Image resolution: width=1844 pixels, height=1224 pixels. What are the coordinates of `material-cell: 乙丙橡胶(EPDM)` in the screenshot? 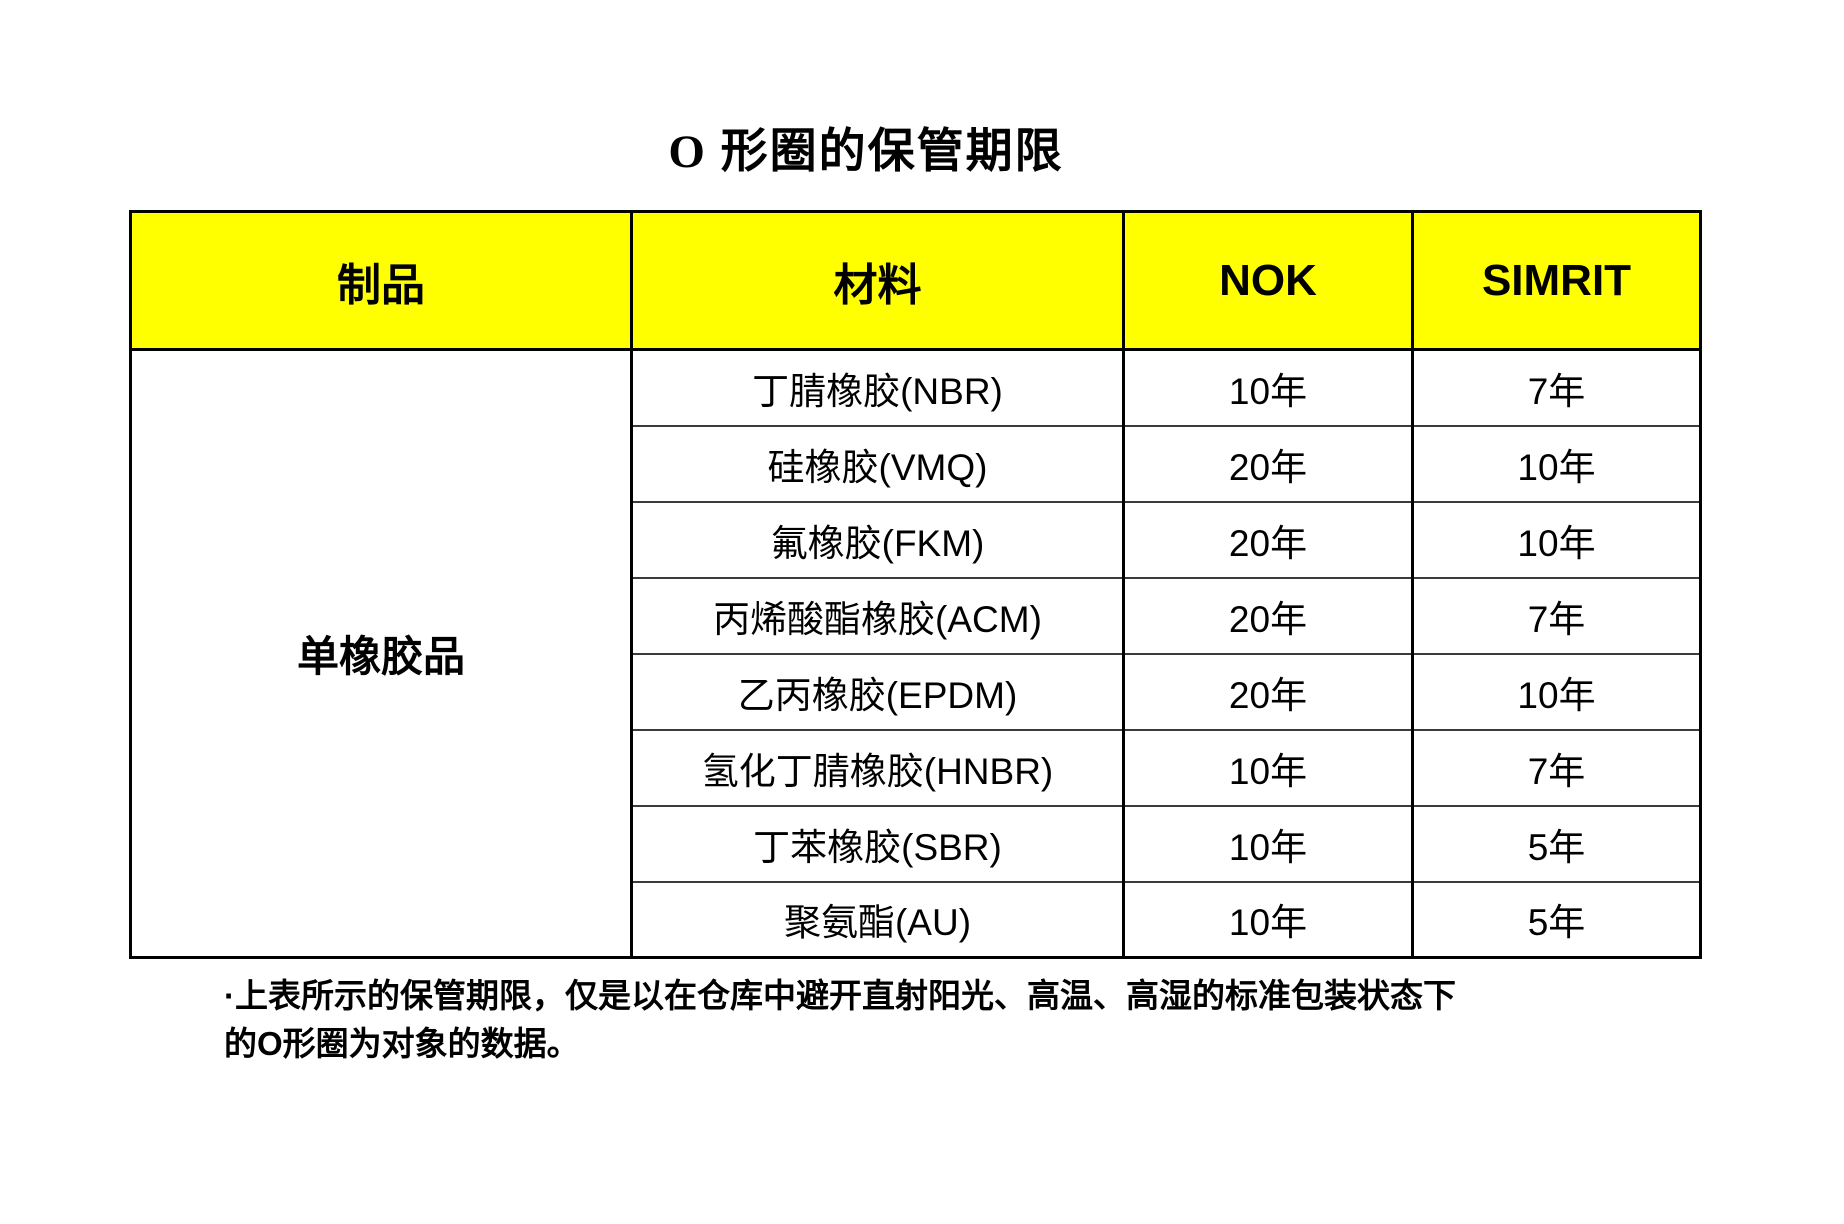 It's located at (877, 691).